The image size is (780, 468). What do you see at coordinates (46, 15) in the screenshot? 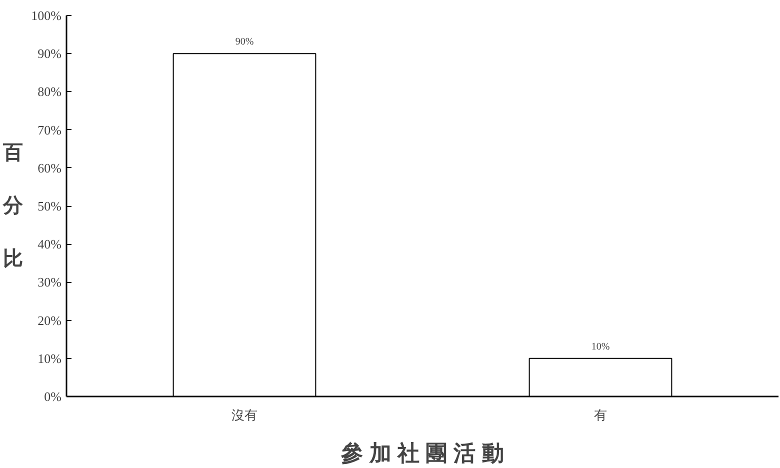
I see `y-tick-label: 100%` at bounding box center [46, 15].